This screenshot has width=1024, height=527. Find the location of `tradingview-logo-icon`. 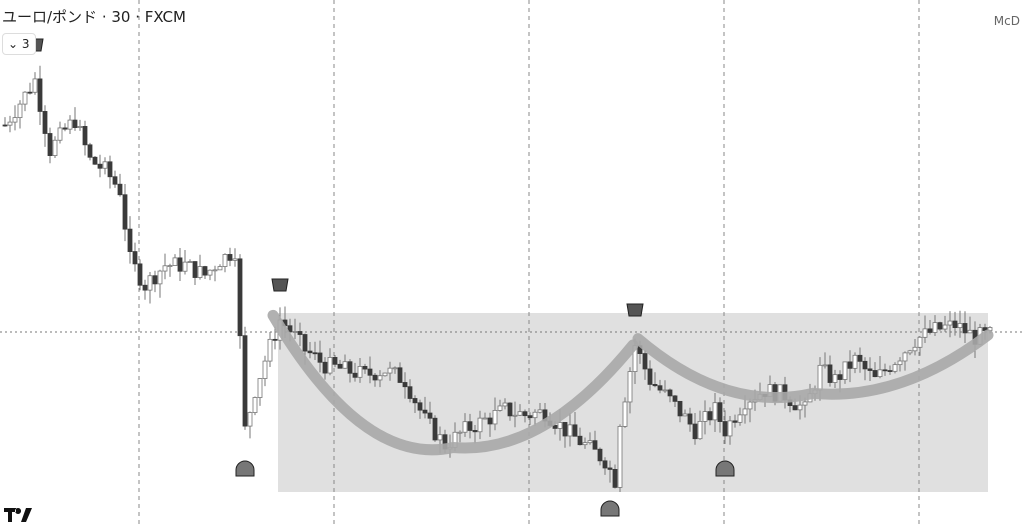

tradingview-logo-icon is located at coordinates (22, 515).